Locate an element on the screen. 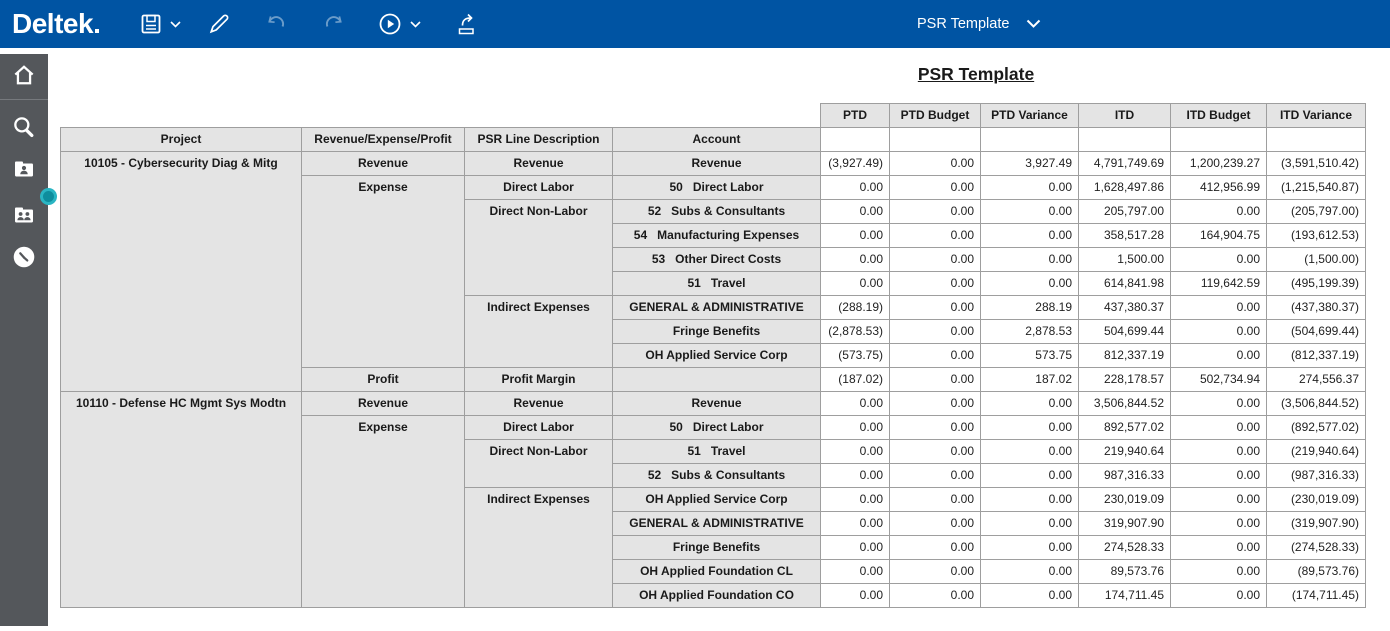 The width and height of the screenshot is (1390, 631). value-cell: 412,956.99 is located at coordinates (1218, 187).